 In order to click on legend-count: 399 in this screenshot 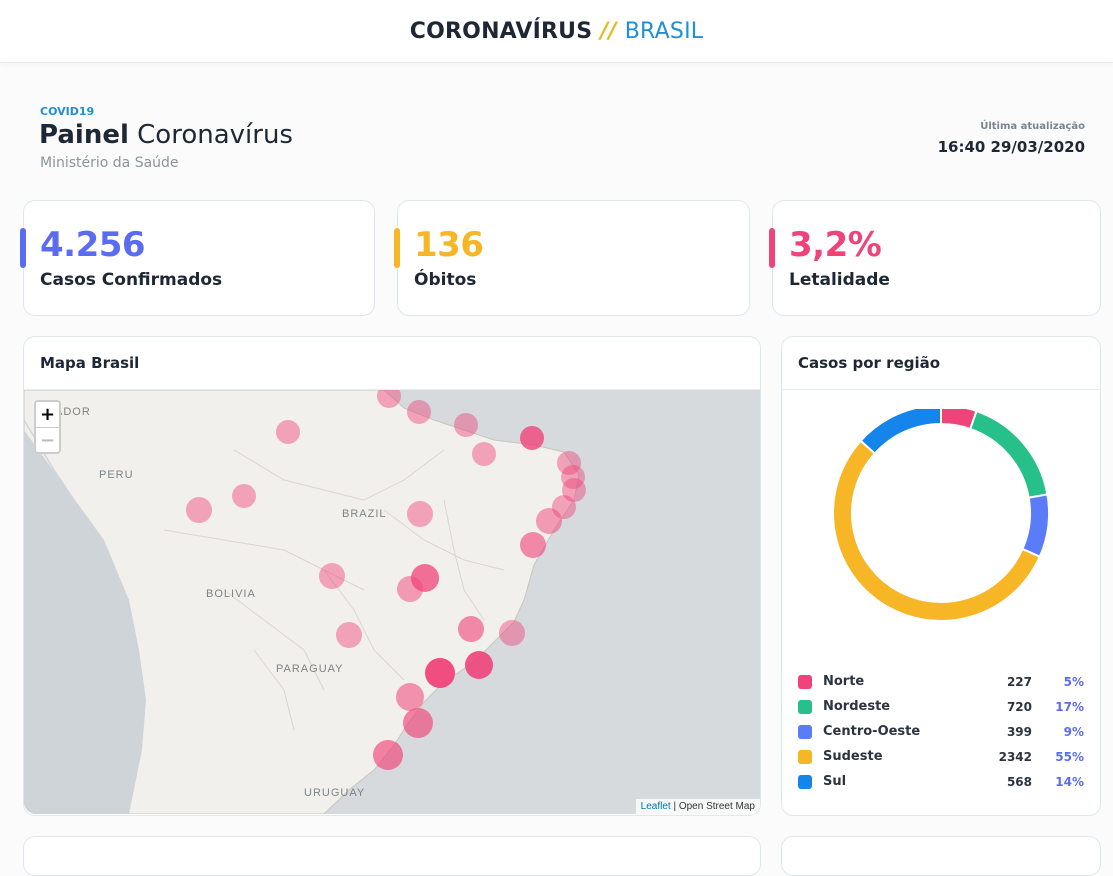, I will do `click(1019, 732)`.